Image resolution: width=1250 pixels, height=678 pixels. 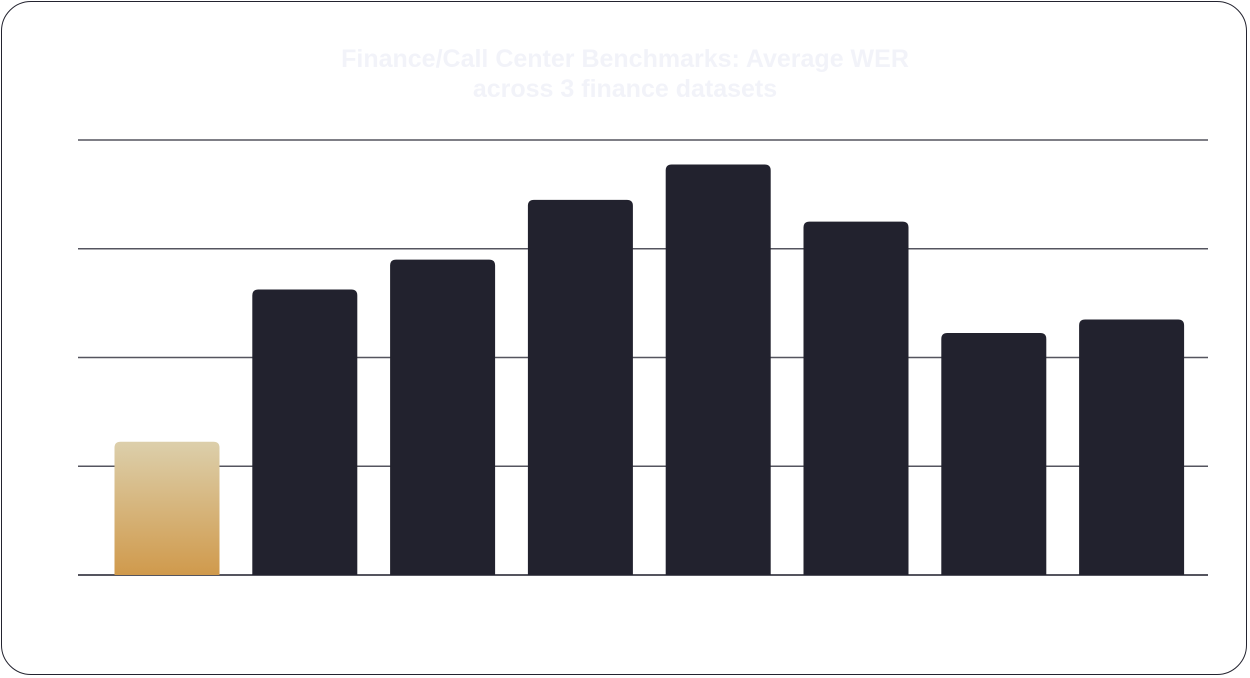 What do you see at coordinates (167, 508) in the screenshot?
I see `bar-highlighted` at bounding box center [167, 508].